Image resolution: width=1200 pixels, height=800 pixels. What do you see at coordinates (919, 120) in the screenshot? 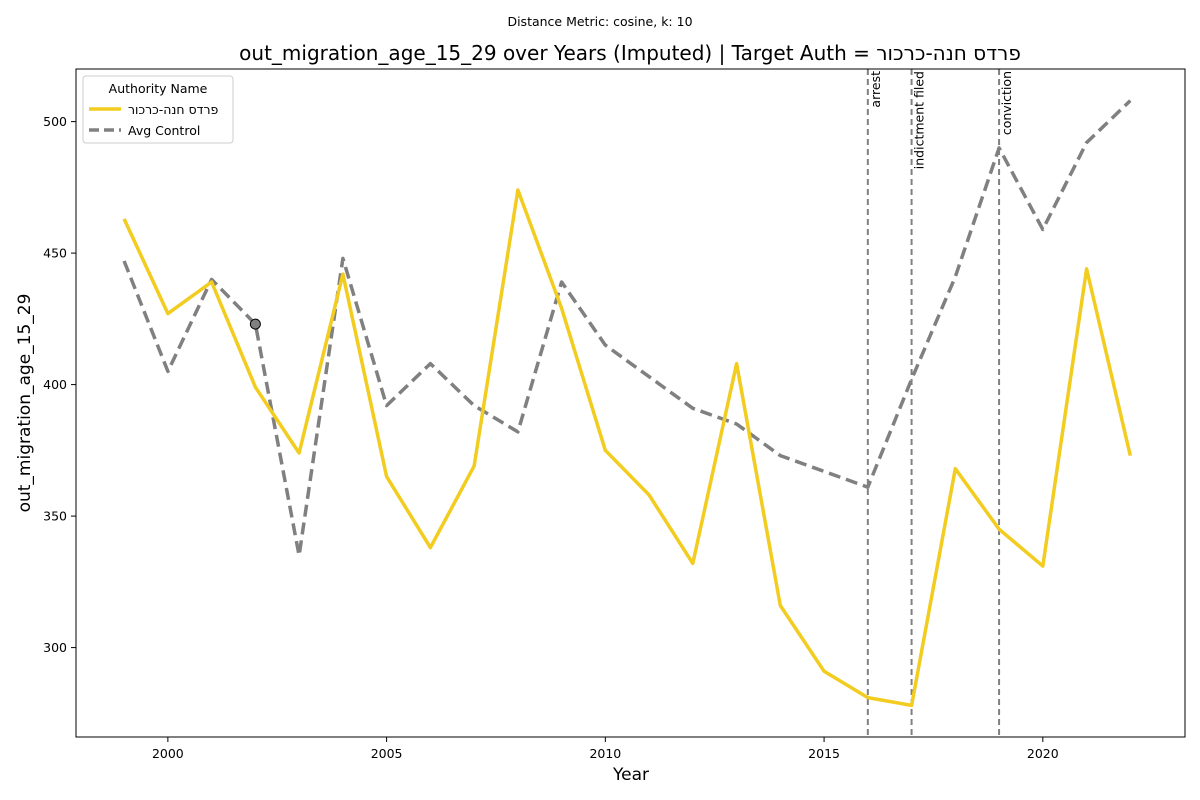
I see `event-label: indictment filed` at bounding box center [919, 120].